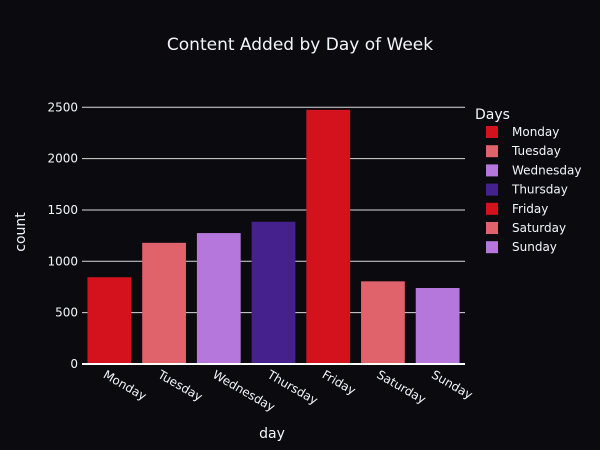 The height and width of the screenshot is (450, 600). I want to click on bar-monday, so click(109, 320).